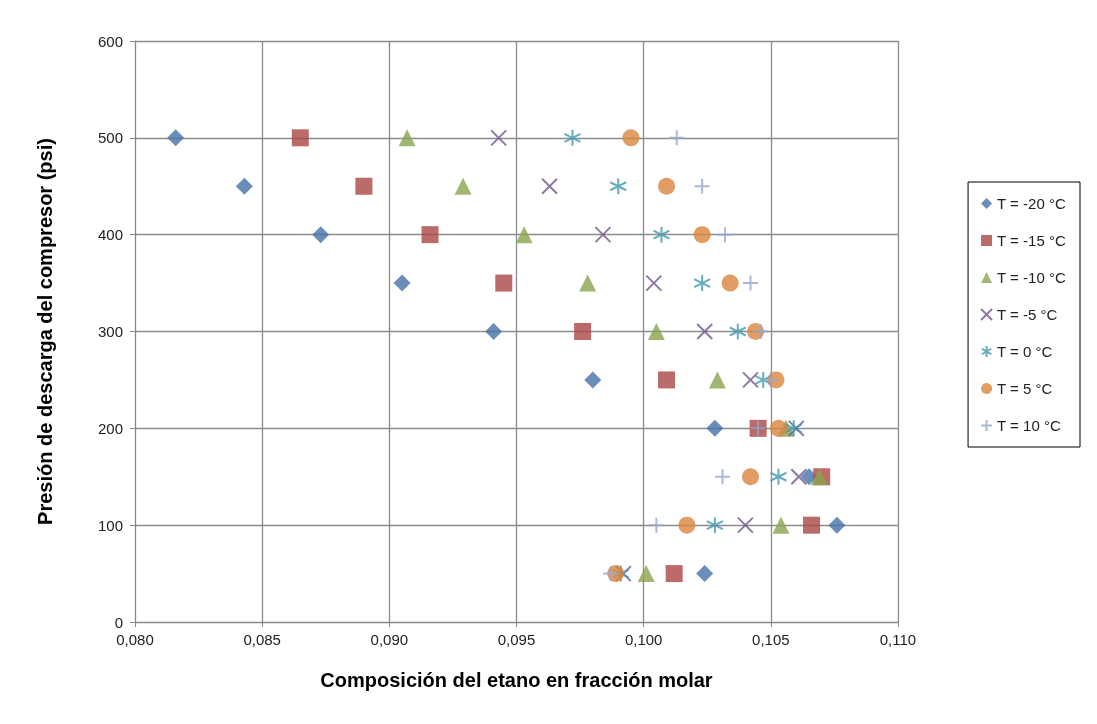  What do you see at coordinates (389, 639) in the screenshot?
I see `x-tick-label: 0,090` at bounding box center [389, 639].